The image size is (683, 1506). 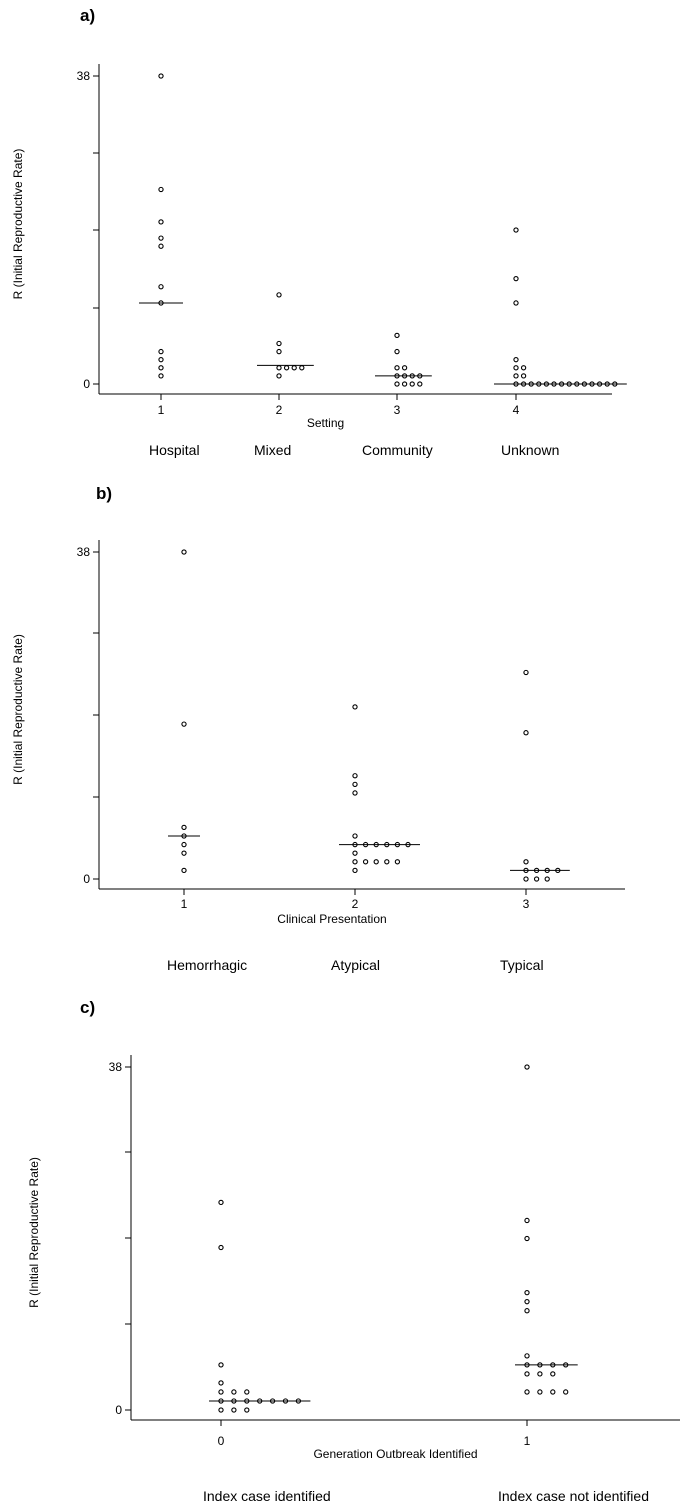 I want to click on category-label-index-identified: Index case identified, so click(x=267, y=1496).